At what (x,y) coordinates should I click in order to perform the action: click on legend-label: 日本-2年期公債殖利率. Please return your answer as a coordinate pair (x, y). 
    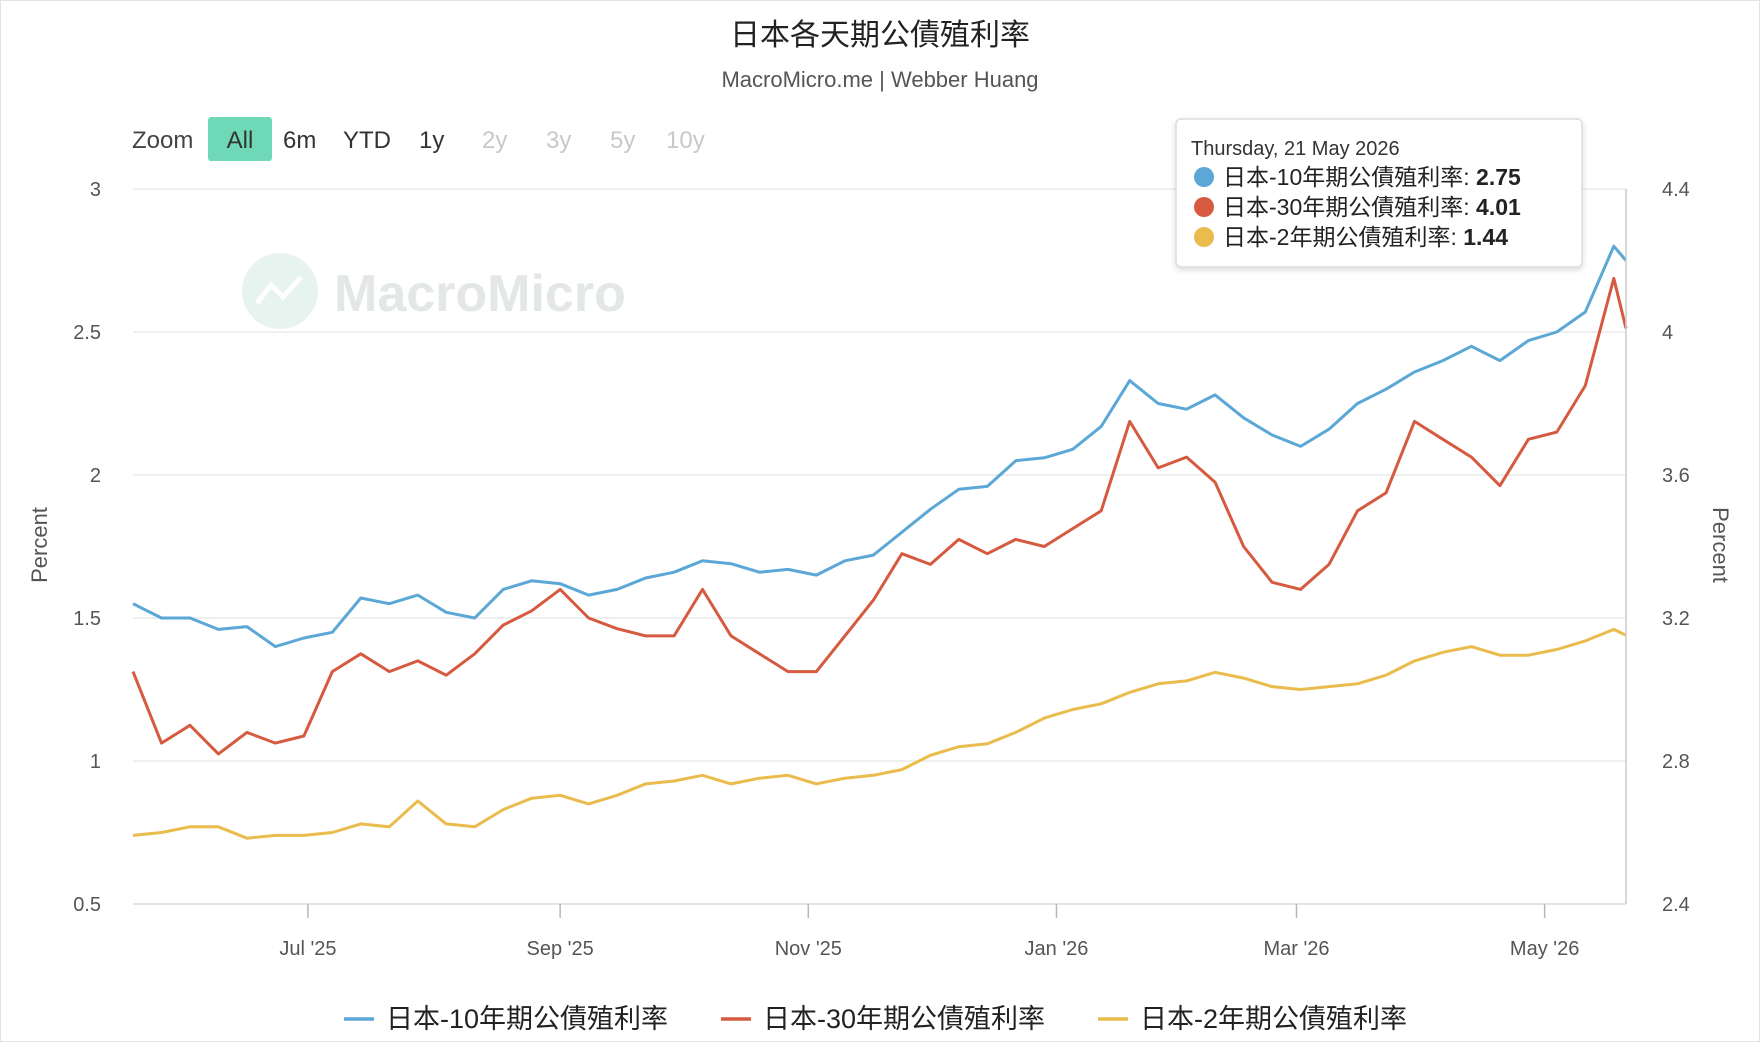
    Looking at the image, I should click on (1273, 1019).